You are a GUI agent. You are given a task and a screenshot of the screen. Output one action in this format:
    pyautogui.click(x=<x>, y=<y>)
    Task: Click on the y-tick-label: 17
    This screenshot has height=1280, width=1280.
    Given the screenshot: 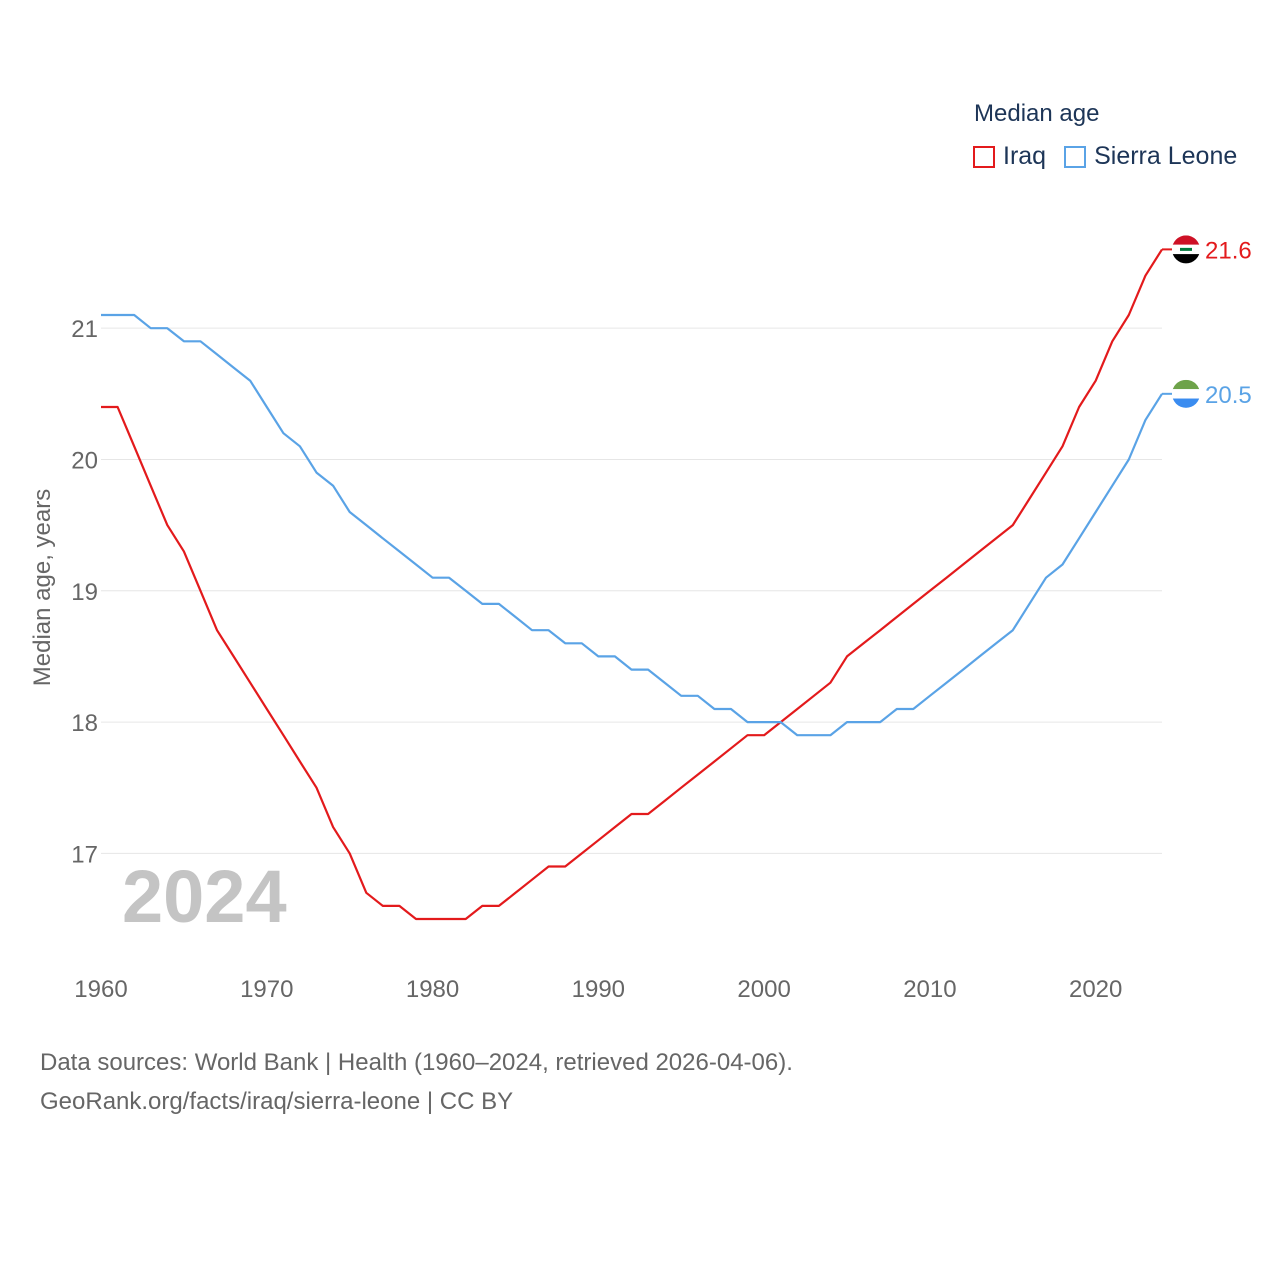 What is the action you would take?
    pyautogui.click(x=84, y=854)
    